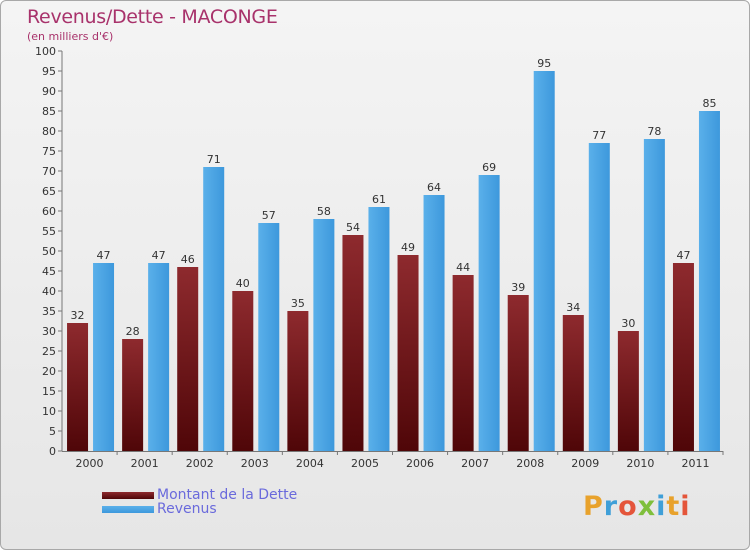 The image size is (750, 550). What do you see at coordinates (324, 335) in the screenshot?
I see `revenus-bar-2004` at bounding box center [324, 335].